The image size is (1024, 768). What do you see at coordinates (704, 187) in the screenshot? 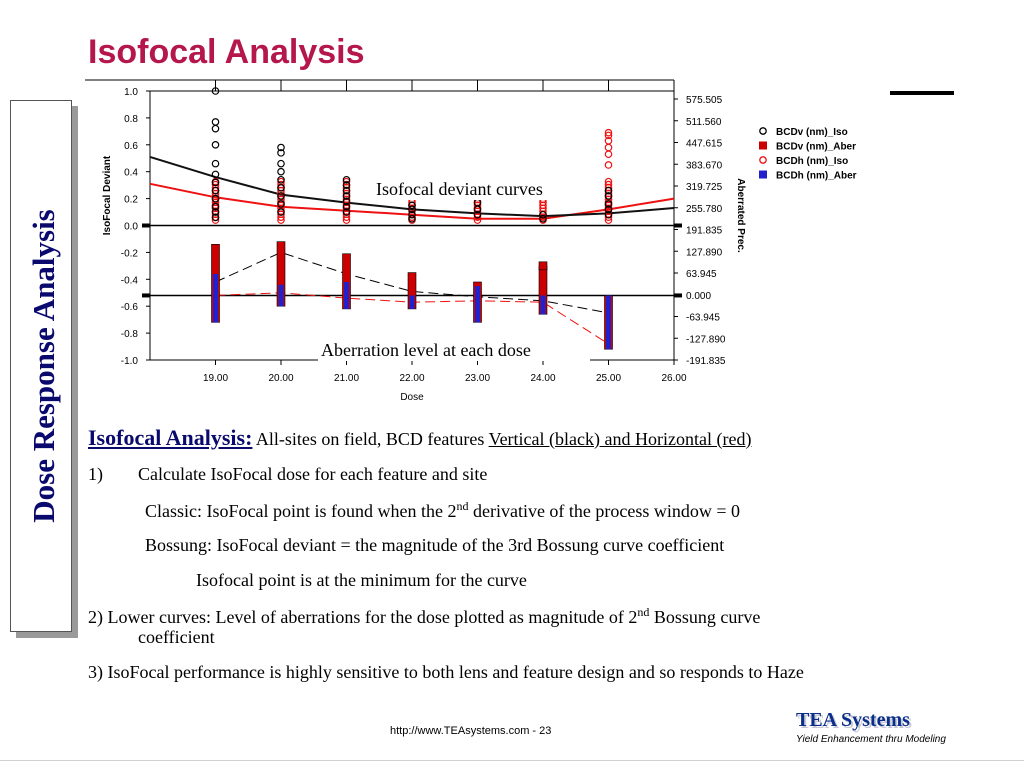
I see `y-tick-label-right: 319.725` at bounding box center [704, 187].